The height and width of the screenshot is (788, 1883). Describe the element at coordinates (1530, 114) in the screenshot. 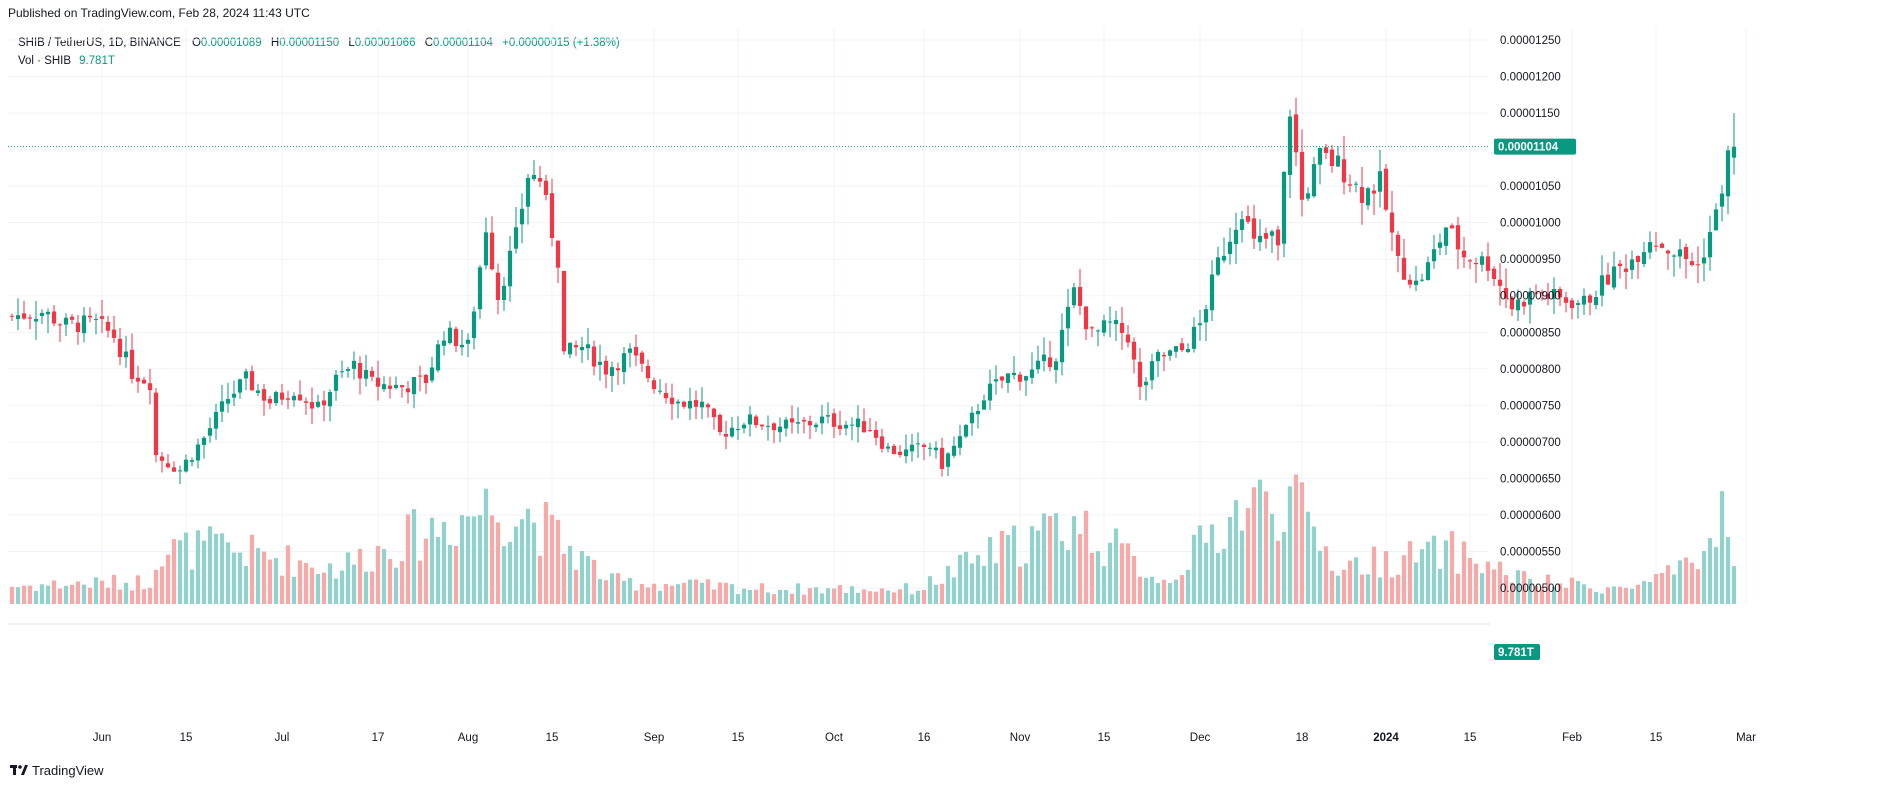

I see `y-tick-label: 0.00001150` at that location.